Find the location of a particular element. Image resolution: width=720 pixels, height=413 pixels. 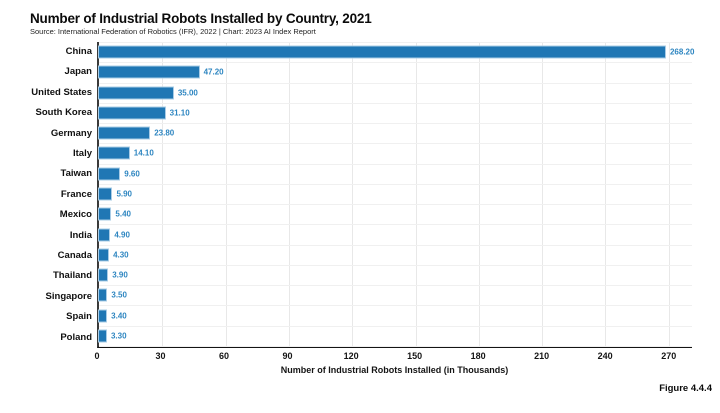

bar-singapore is located at coordinates (103, 295).